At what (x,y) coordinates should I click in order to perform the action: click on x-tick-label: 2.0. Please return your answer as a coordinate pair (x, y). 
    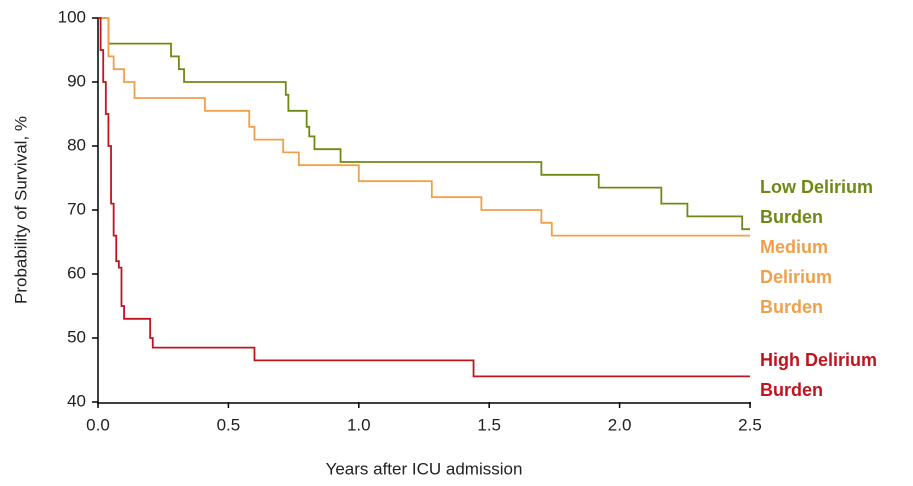
    Looking at the image, I should click on (620, 424).